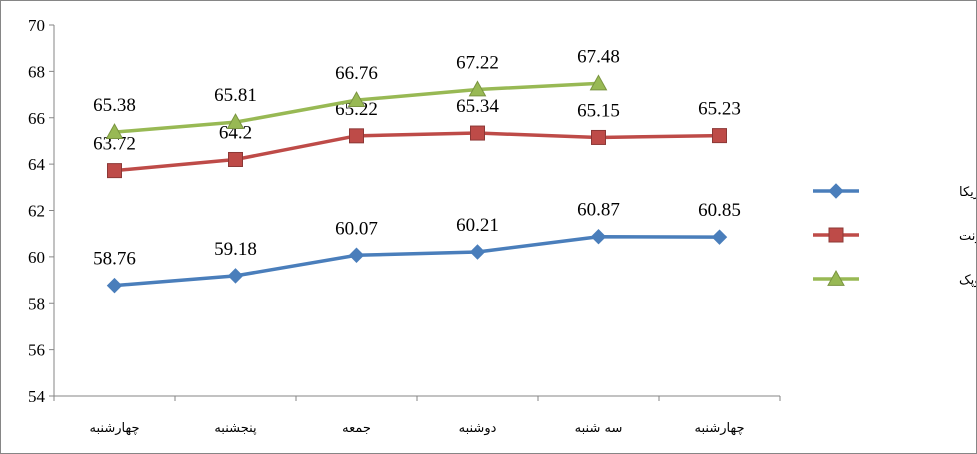 Image resolution: width=977 pixels, height=454 pixels. What do you see at coordinates (478, 428) in the screenshot?
I see `x-tick-label: دوشنبه` at bounding box center [478, 428].